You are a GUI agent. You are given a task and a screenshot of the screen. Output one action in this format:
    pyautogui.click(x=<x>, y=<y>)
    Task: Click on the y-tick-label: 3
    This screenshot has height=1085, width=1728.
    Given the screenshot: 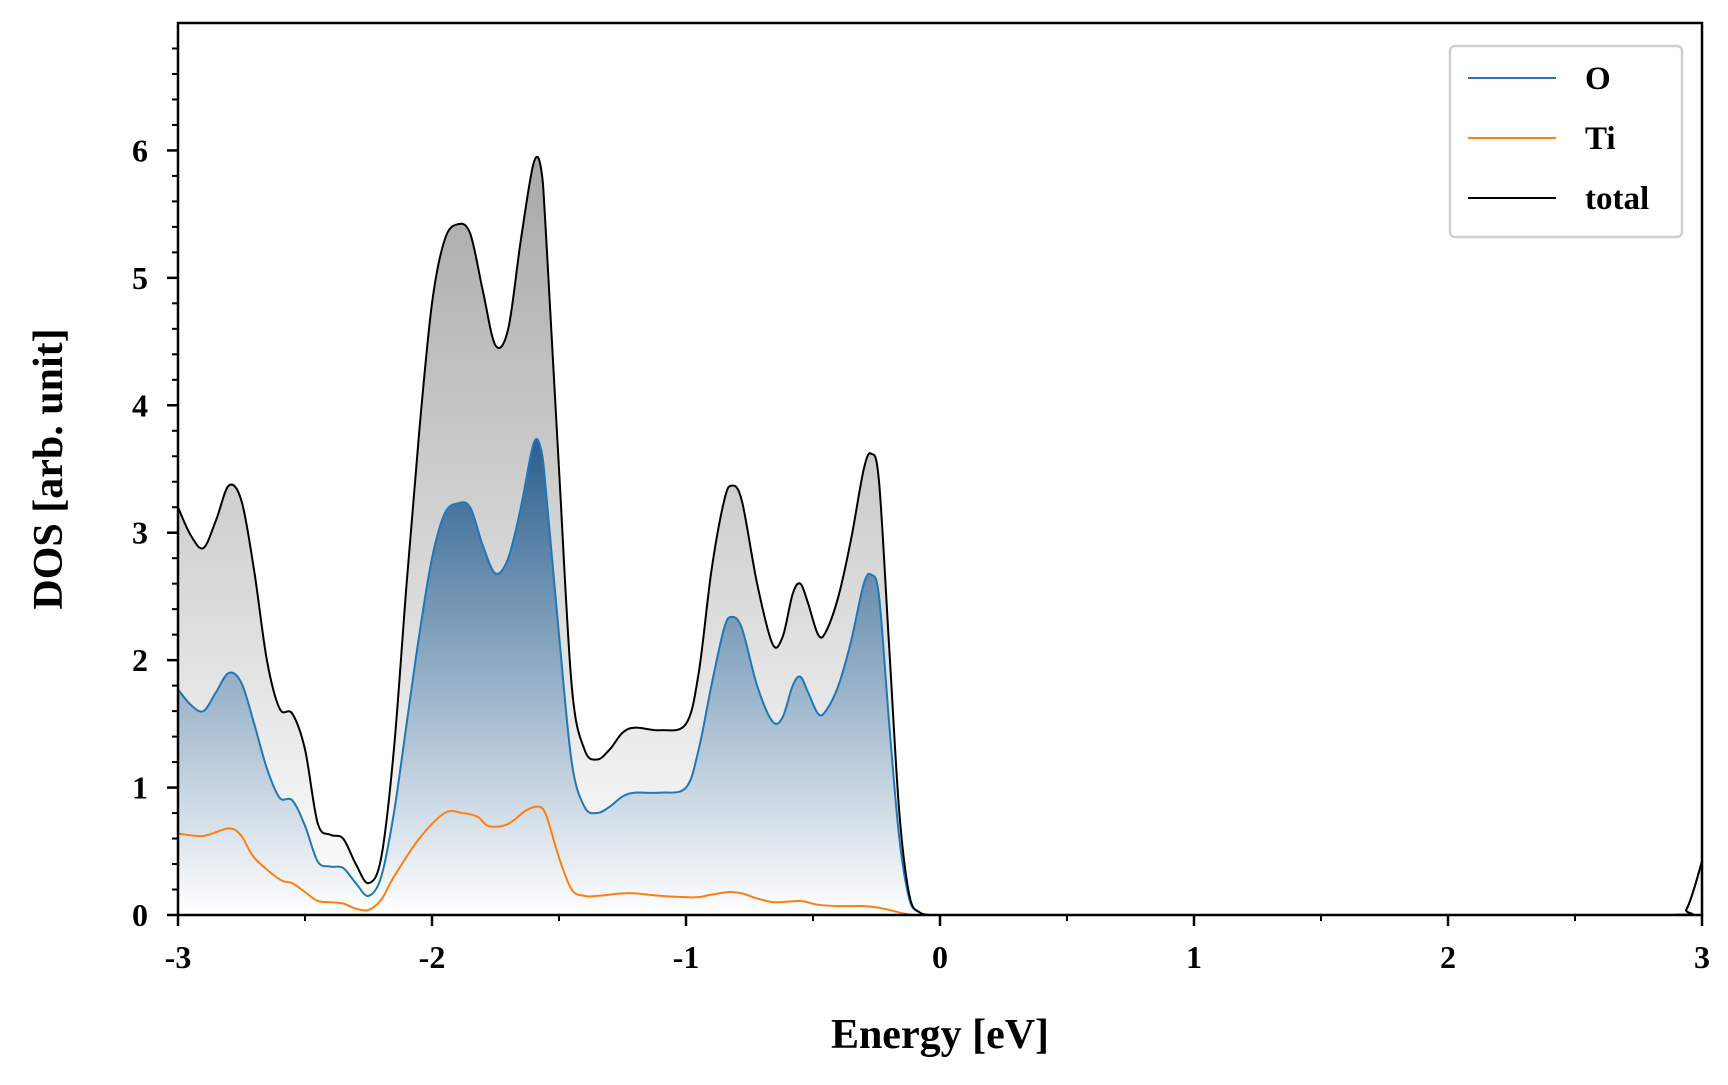 What is the action you would take?
    pyautogui.click(x=140, y=533)
    